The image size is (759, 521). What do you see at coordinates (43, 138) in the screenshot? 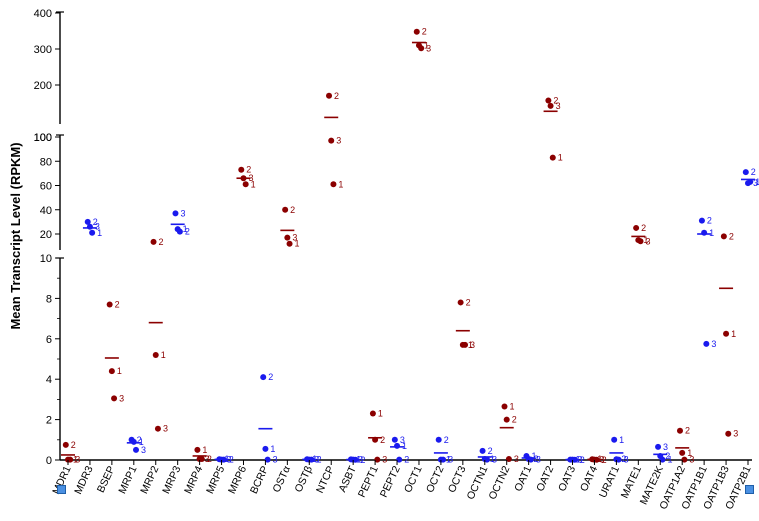
I see `y-tick-label: 100` at bounding box center [43, 138].